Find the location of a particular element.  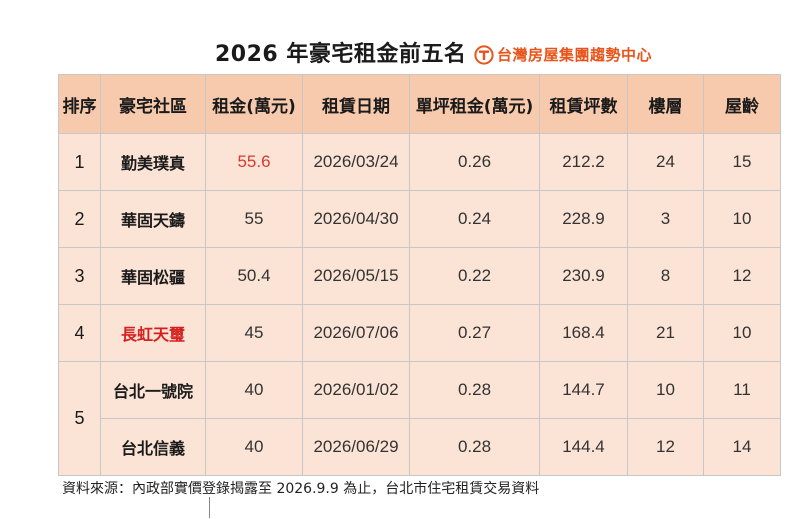

header-age: 屋齡 is located at coordinates (742, 104).